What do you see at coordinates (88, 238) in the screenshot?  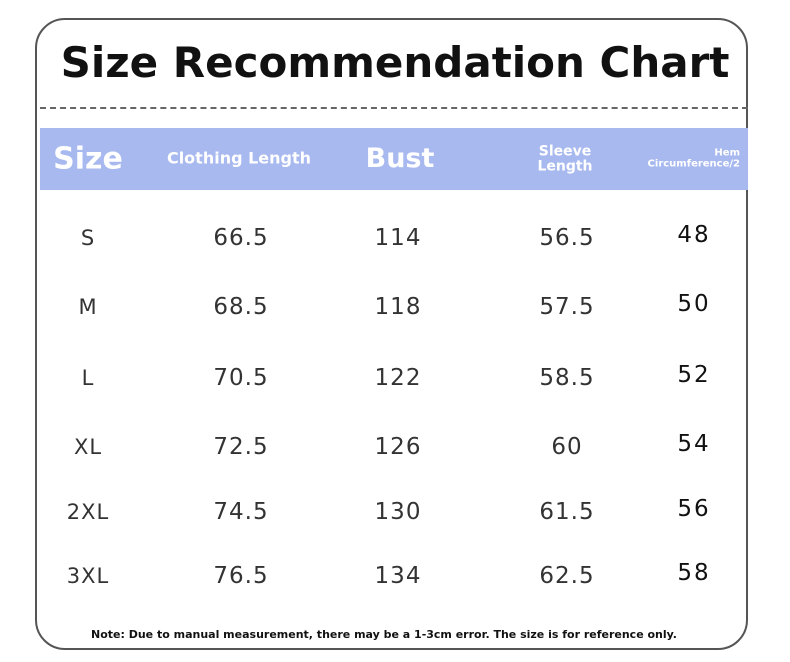 I see `table-cell: S` at bounding box center [88, 238].